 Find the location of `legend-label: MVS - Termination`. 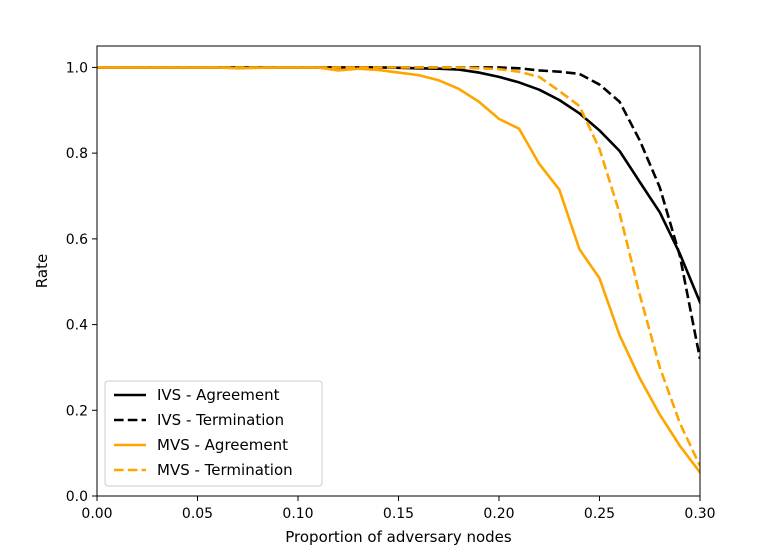

legend-label: MVS - Termination is located at coordinates (225, 470).